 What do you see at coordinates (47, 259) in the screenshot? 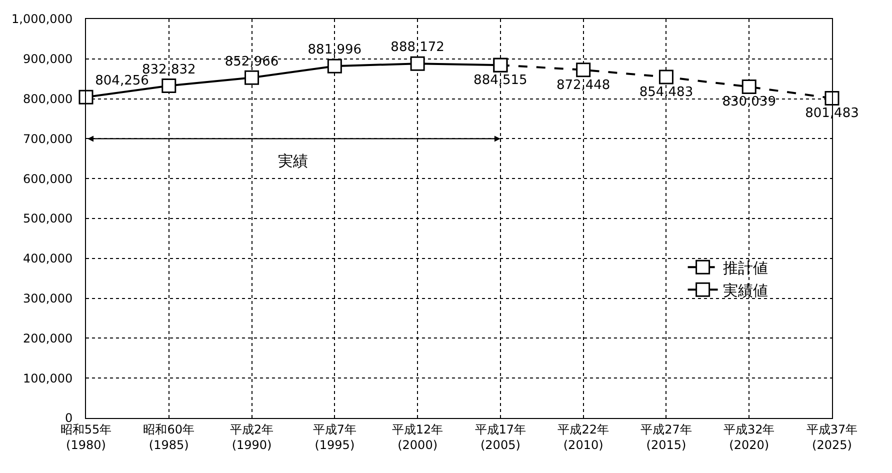
I see `y-tick-label: 400,000` at bounding box center [47, 259].